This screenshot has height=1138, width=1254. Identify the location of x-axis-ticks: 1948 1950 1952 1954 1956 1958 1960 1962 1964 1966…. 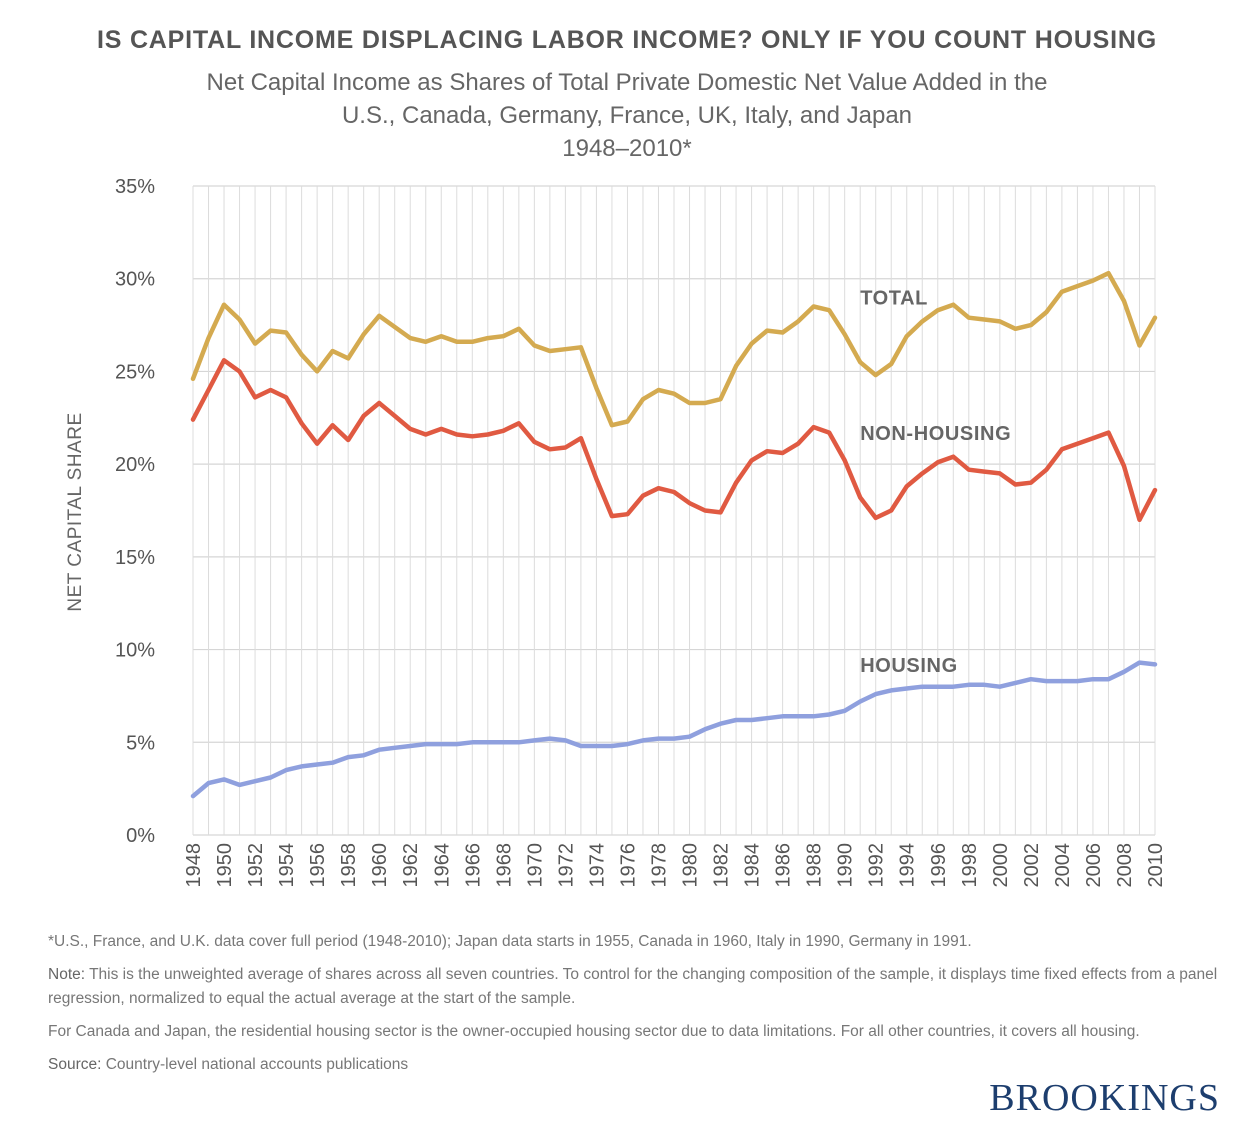
(675, 865).